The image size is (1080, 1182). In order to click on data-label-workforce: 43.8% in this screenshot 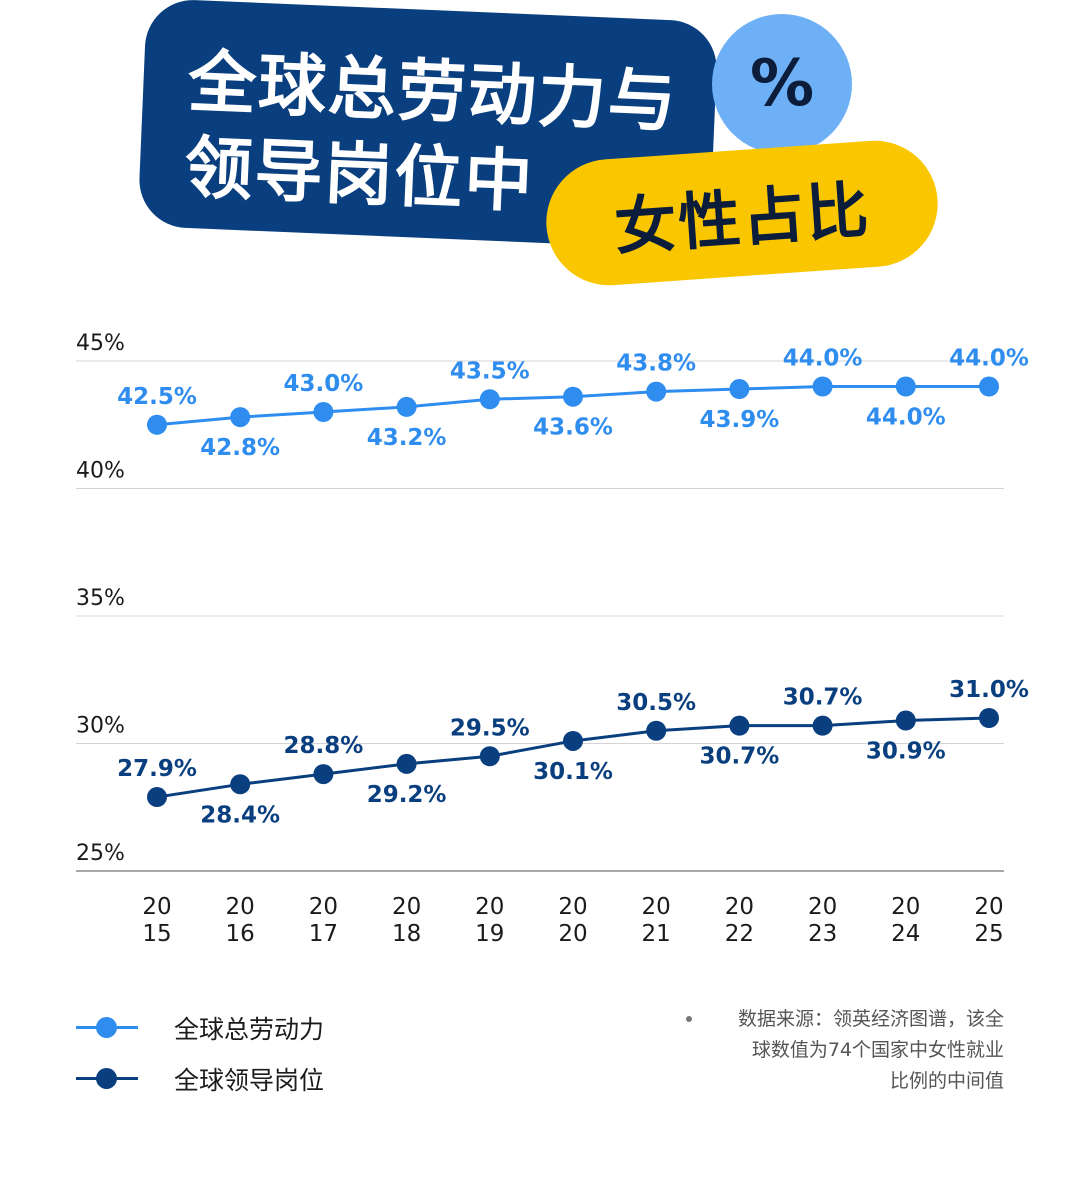, I will do `click(656, 364)`.